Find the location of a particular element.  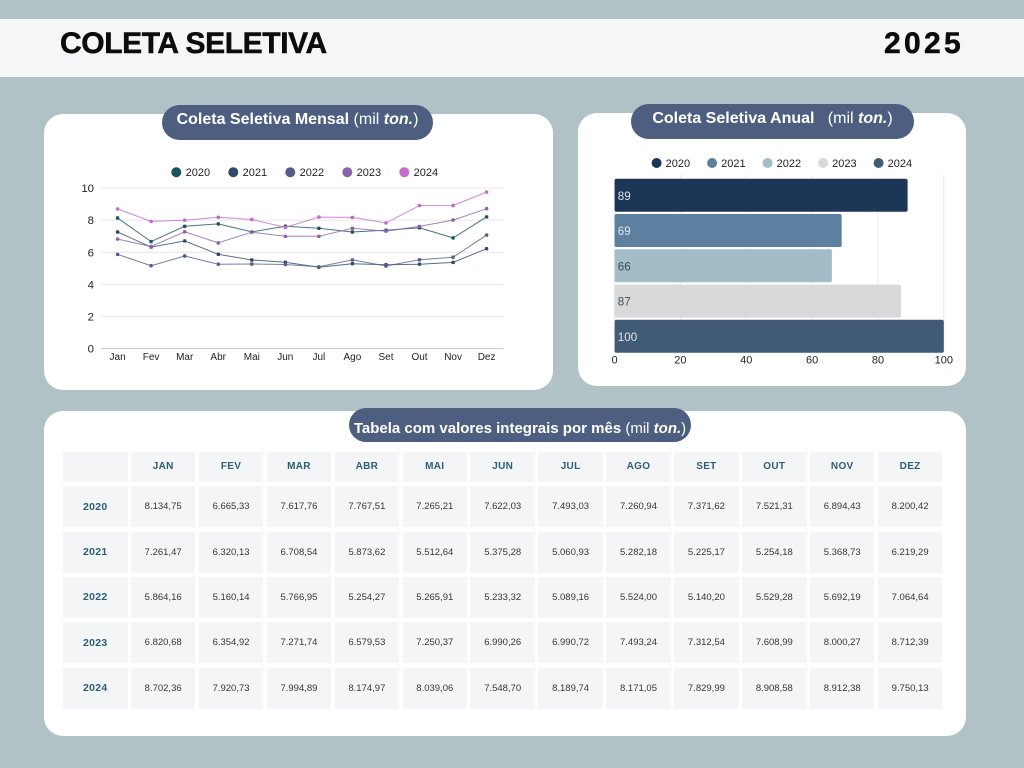

svg-text: Jan is located at coordinates (118, 357).